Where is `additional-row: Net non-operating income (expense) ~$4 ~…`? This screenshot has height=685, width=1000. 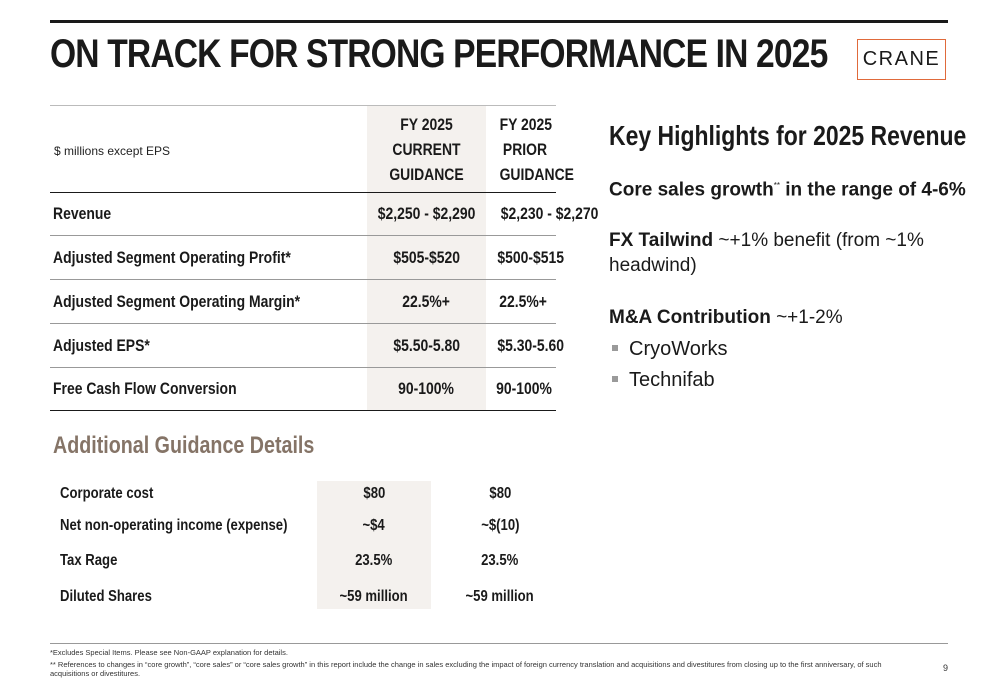 additional-row: Net non-operating income (expense) ~$4 ~… is located at coordinates (305, 528).